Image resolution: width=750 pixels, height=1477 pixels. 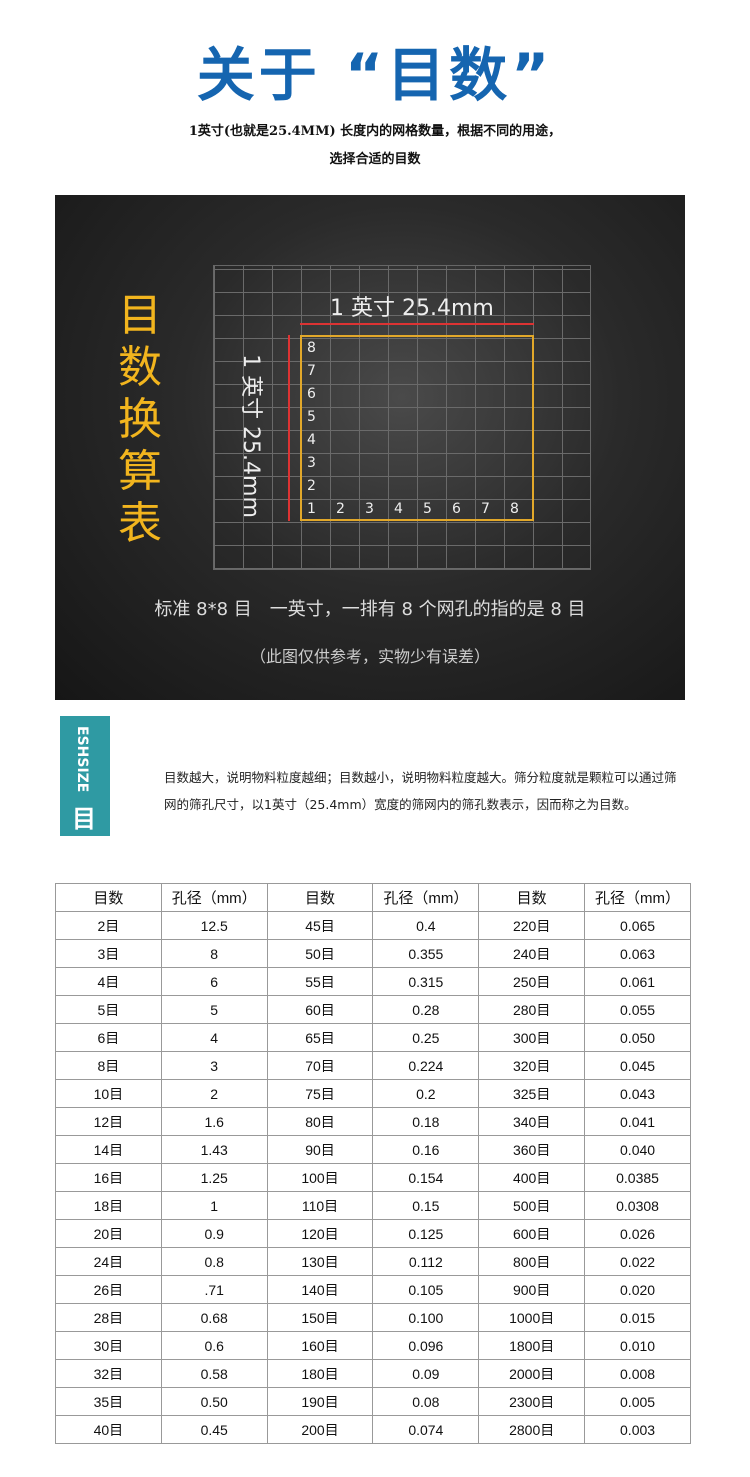 I want to click on table-cell: .71, so click(x=214, y=1289).